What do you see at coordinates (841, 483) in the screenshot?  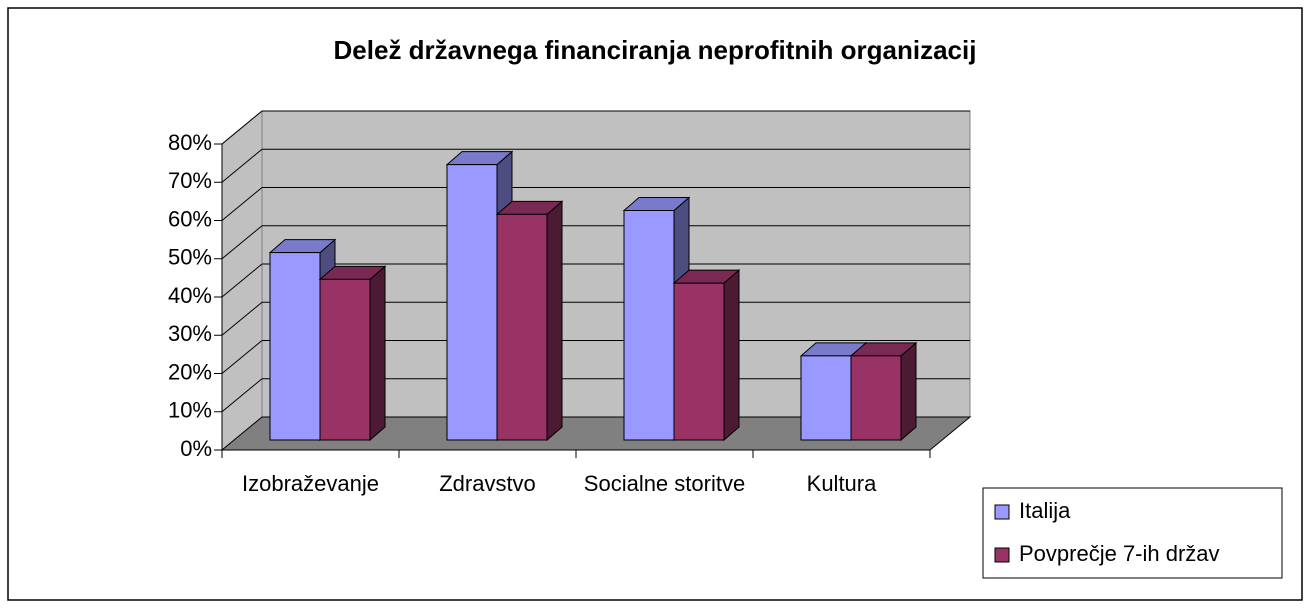 I see `x-tick-label: Kultura` at bounding box center [841, 483].